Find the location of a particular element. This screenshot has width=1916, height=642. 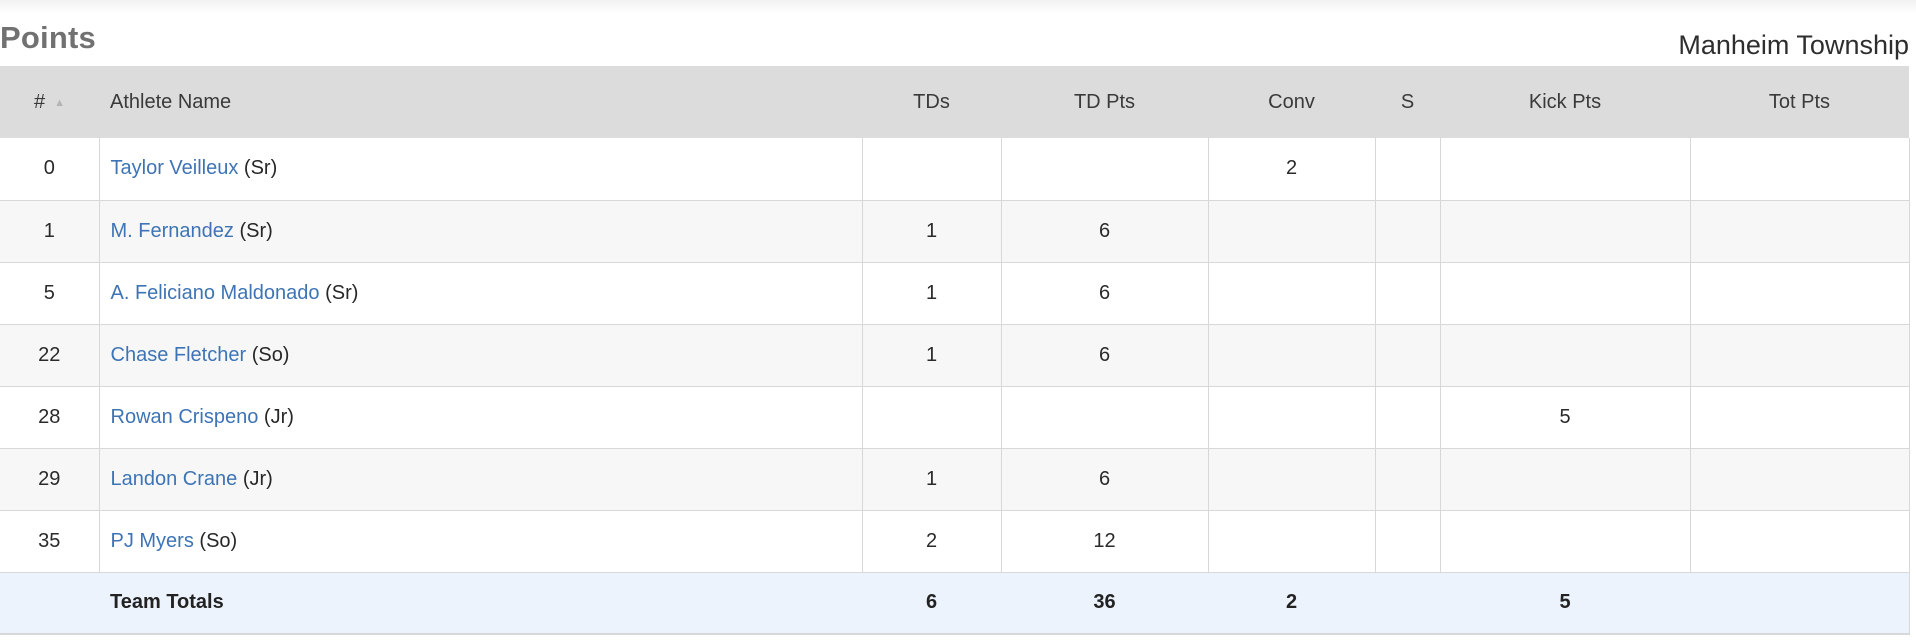

totals-label: Team Totals is located at coordinates (480, 603).